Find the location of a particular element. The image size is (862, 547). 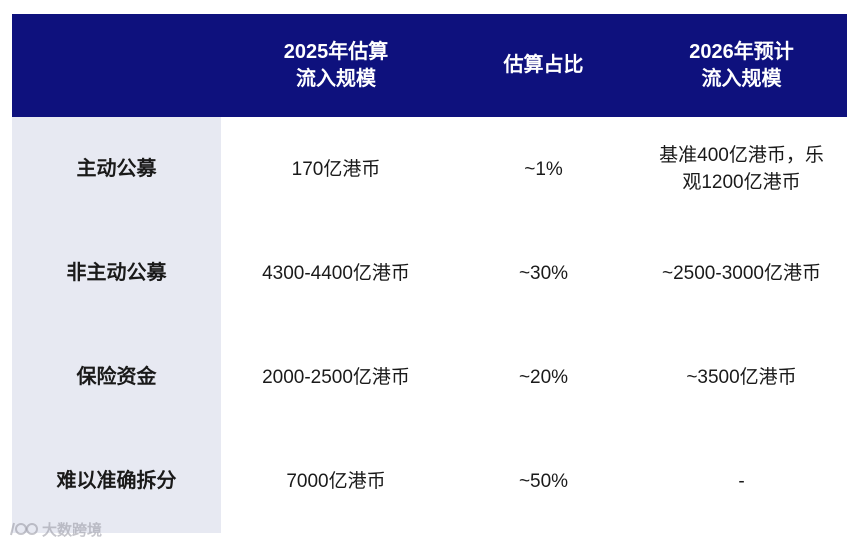

watermark-text: 大数跨境 is located at coordinates (72, 530).